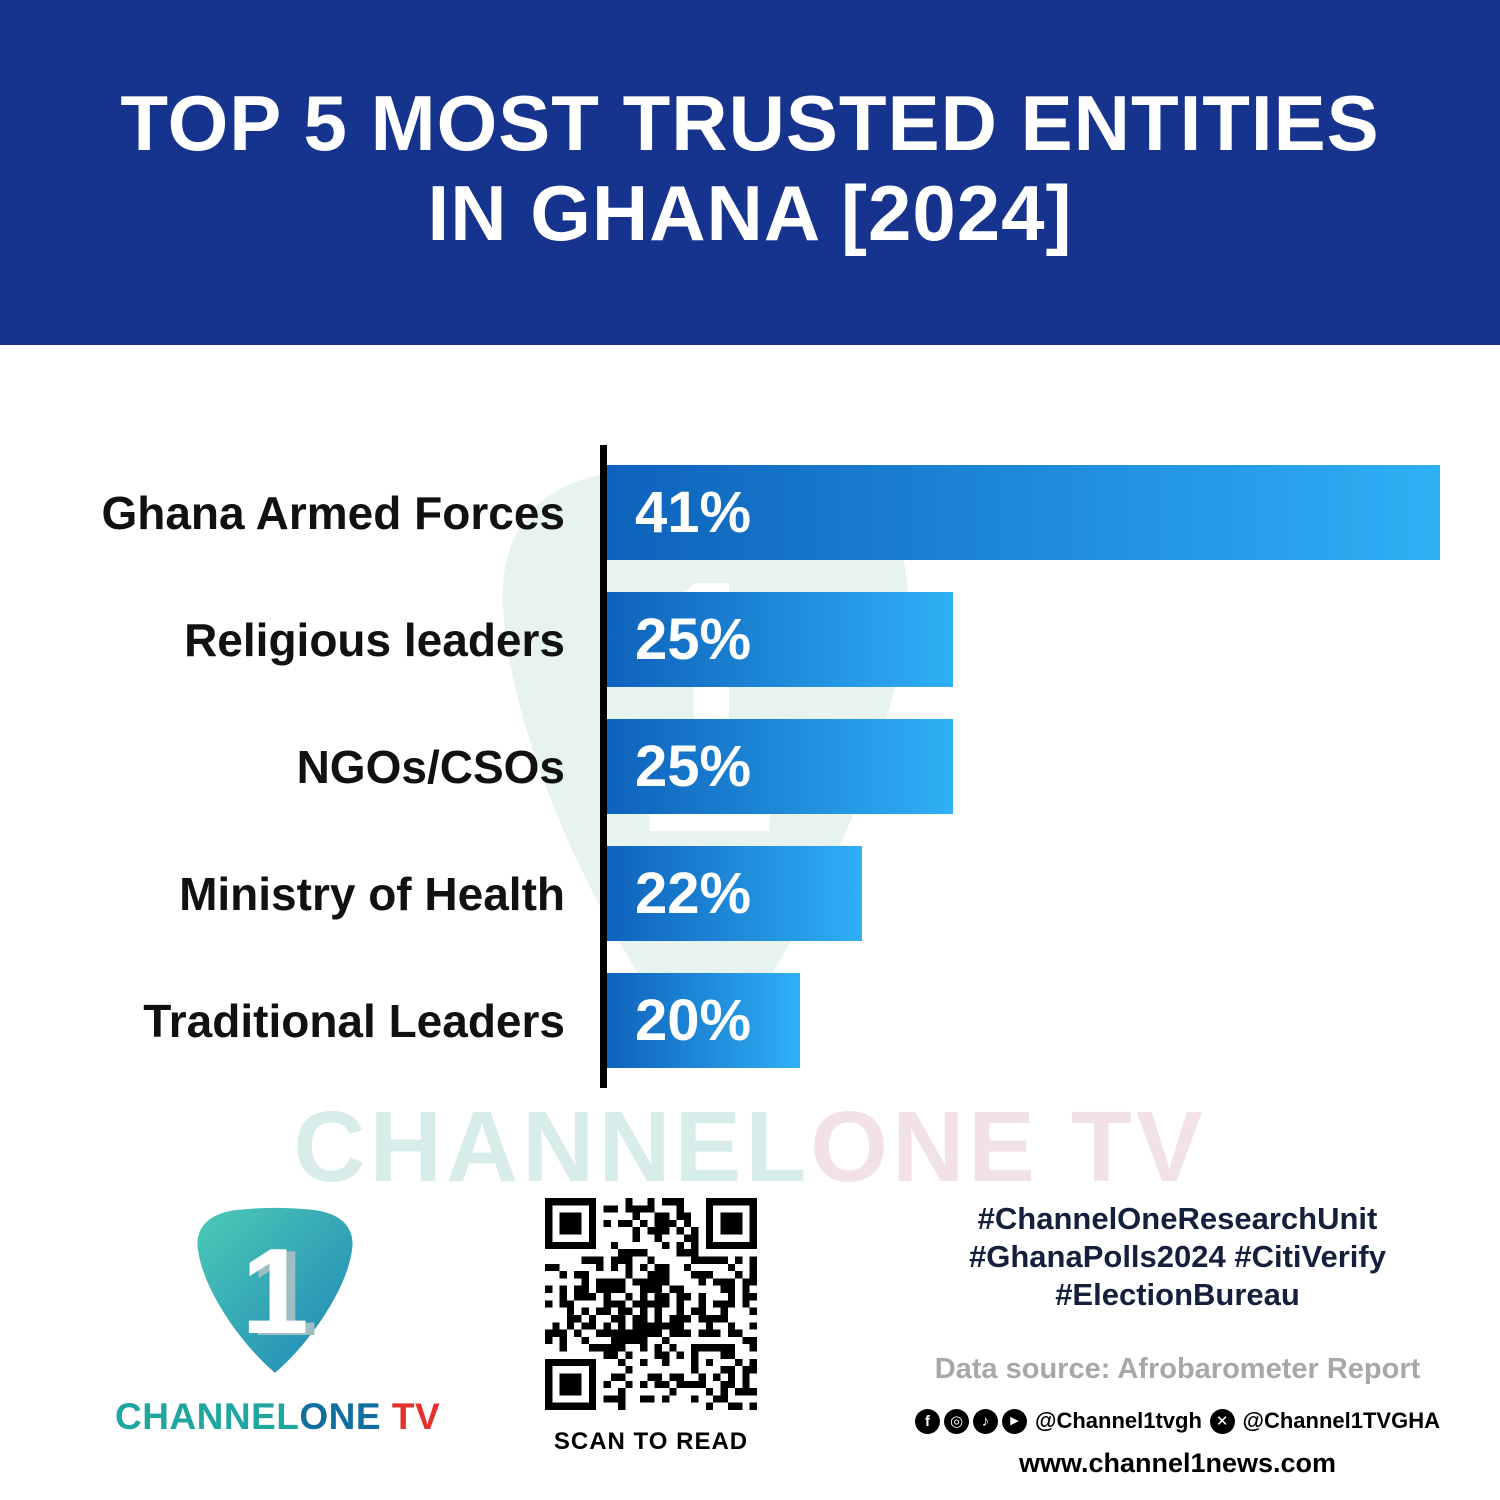 The image size is (1500, 1500). Describe the element at coordinates (1177, 1218) in the screenshot. I see `hashtag-line-1: #ChannelOneResearchUnit` at that location.